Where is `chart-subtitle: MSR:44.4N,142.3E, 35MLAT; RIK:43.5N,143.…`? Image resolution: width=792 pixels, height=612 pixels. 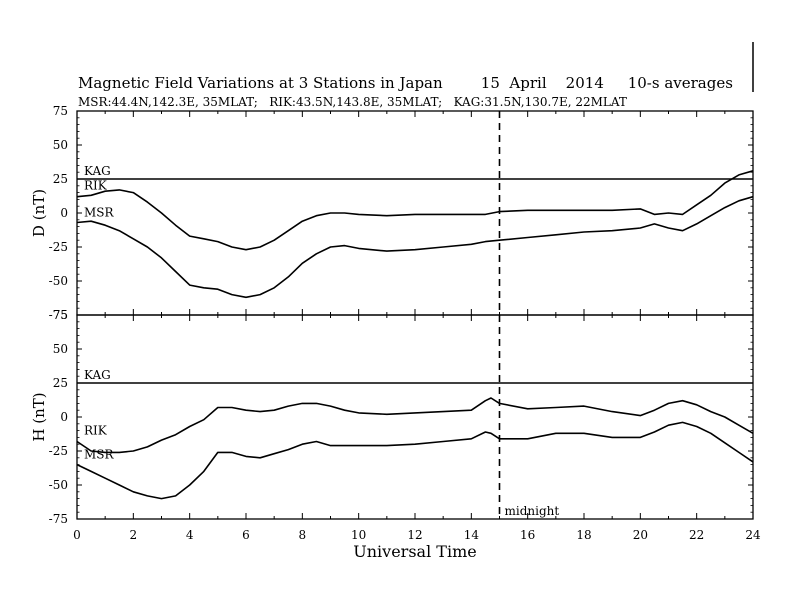
chart-subtitle: MSR:44.4N,142.3E, 35MLAT; RIK:43.5N,143.… is located at coordinates (352, 102).